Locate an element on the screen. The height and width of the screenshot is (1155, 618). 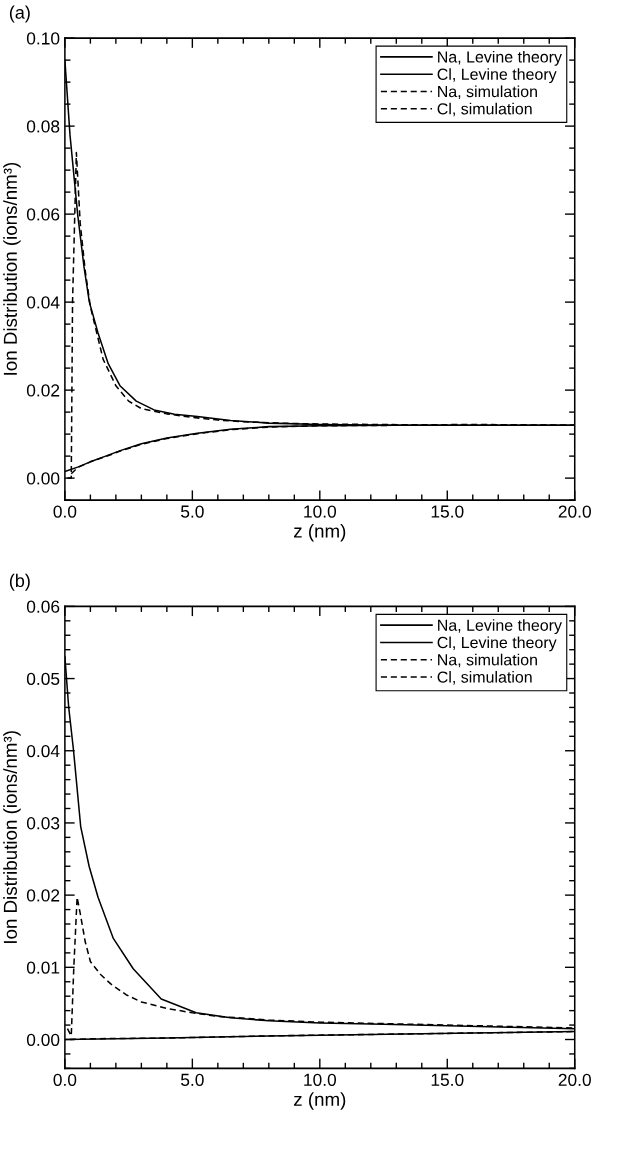
y-tick-label: 0.08 is located at coordinates (43, 126).